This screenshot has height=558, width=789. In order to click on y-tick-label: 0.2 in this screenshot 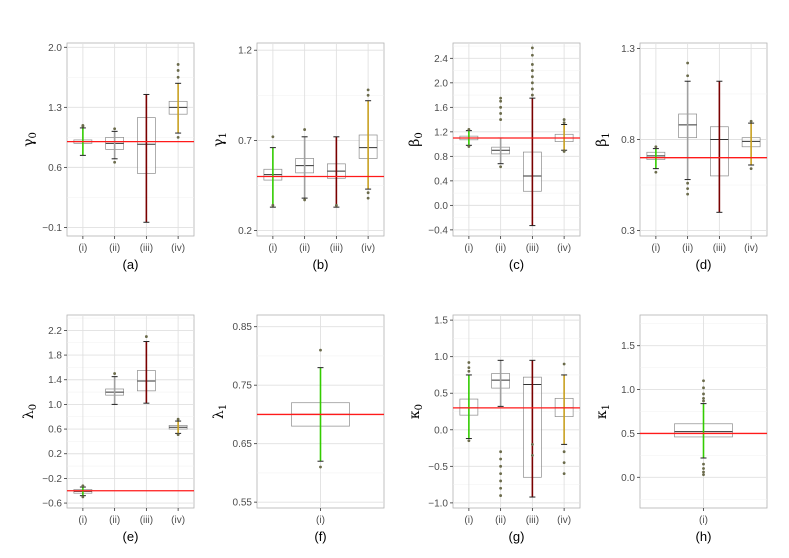, I will do `click(245, 231)`.